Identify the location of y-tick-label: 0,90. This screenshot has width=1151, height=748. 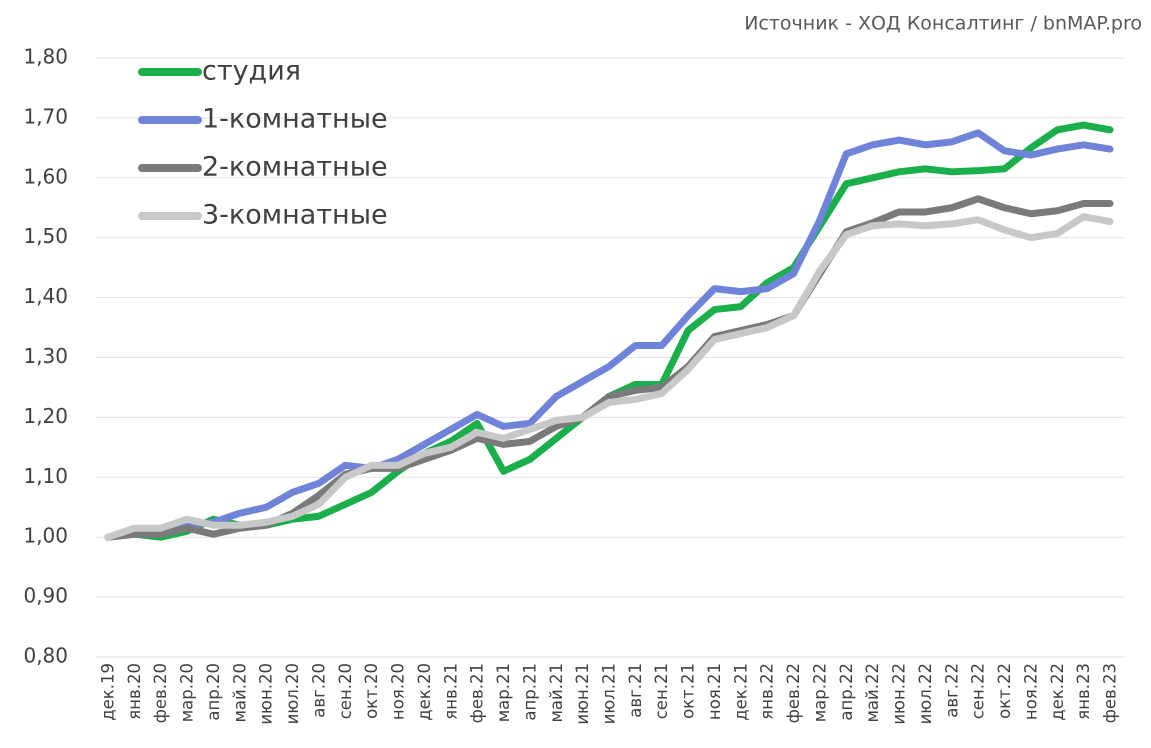
(45, 596).